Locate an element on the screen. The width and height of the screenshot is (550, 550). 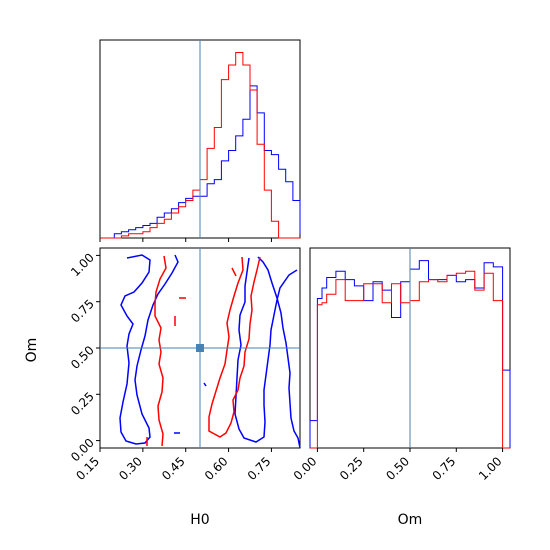
red-contour-right-outer is located at coordinates (234, 272).